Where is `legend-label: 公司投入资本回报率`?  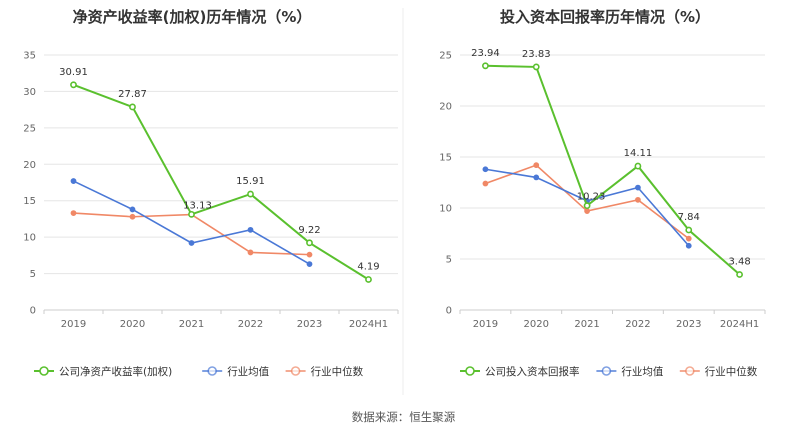 legend-label: 公司投入资本回报率 is located at coordinates (532, 371).